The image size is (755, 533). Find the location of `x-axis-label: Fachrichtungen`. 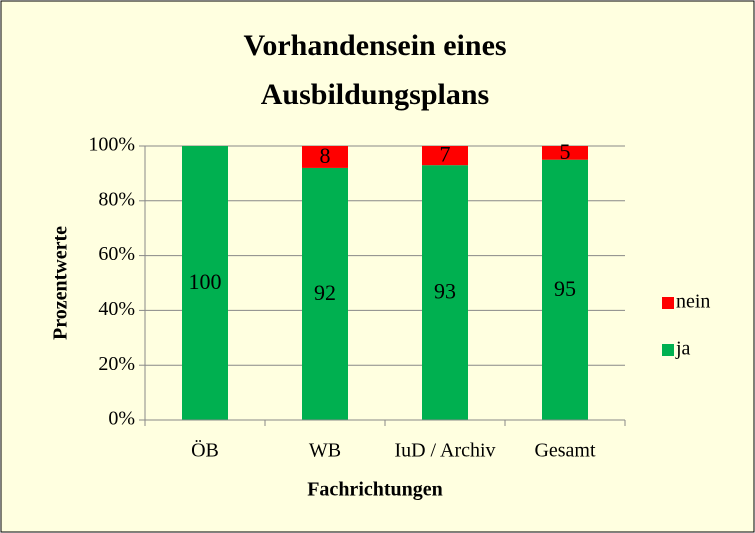

x-axis-label: Fachrichtungen is located at coordinates (375, 490).